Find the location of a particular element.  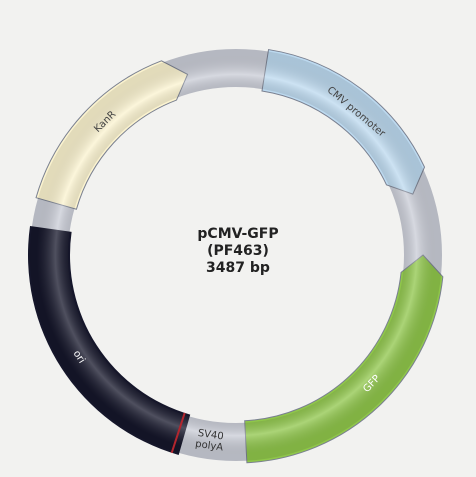

plasmid-center-title: pCMV-GFP (PF463) 3487 bp is located at coordinates (238, 251).